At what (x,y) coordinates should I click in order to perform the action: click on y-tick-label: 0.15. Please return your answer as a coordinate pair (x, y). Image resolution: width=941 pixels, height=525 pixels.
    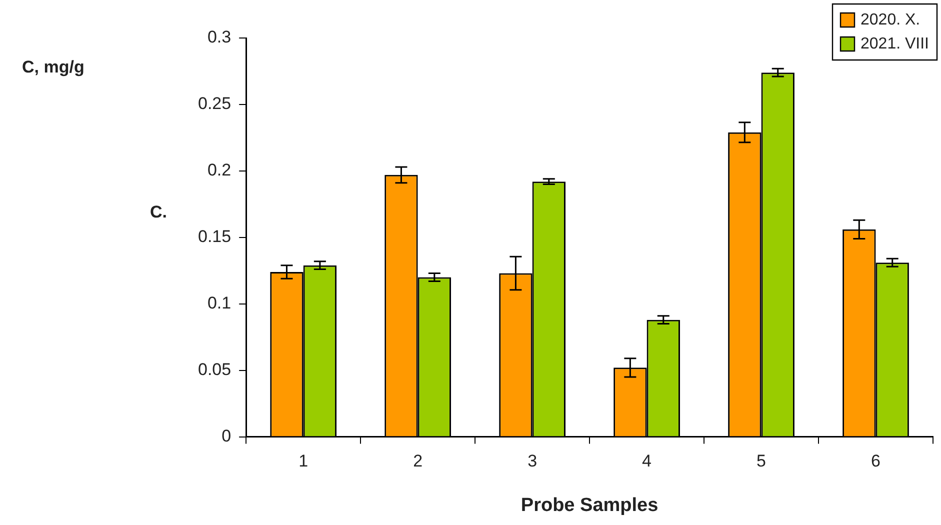
    Looking at the image, I should click on (215, 236).